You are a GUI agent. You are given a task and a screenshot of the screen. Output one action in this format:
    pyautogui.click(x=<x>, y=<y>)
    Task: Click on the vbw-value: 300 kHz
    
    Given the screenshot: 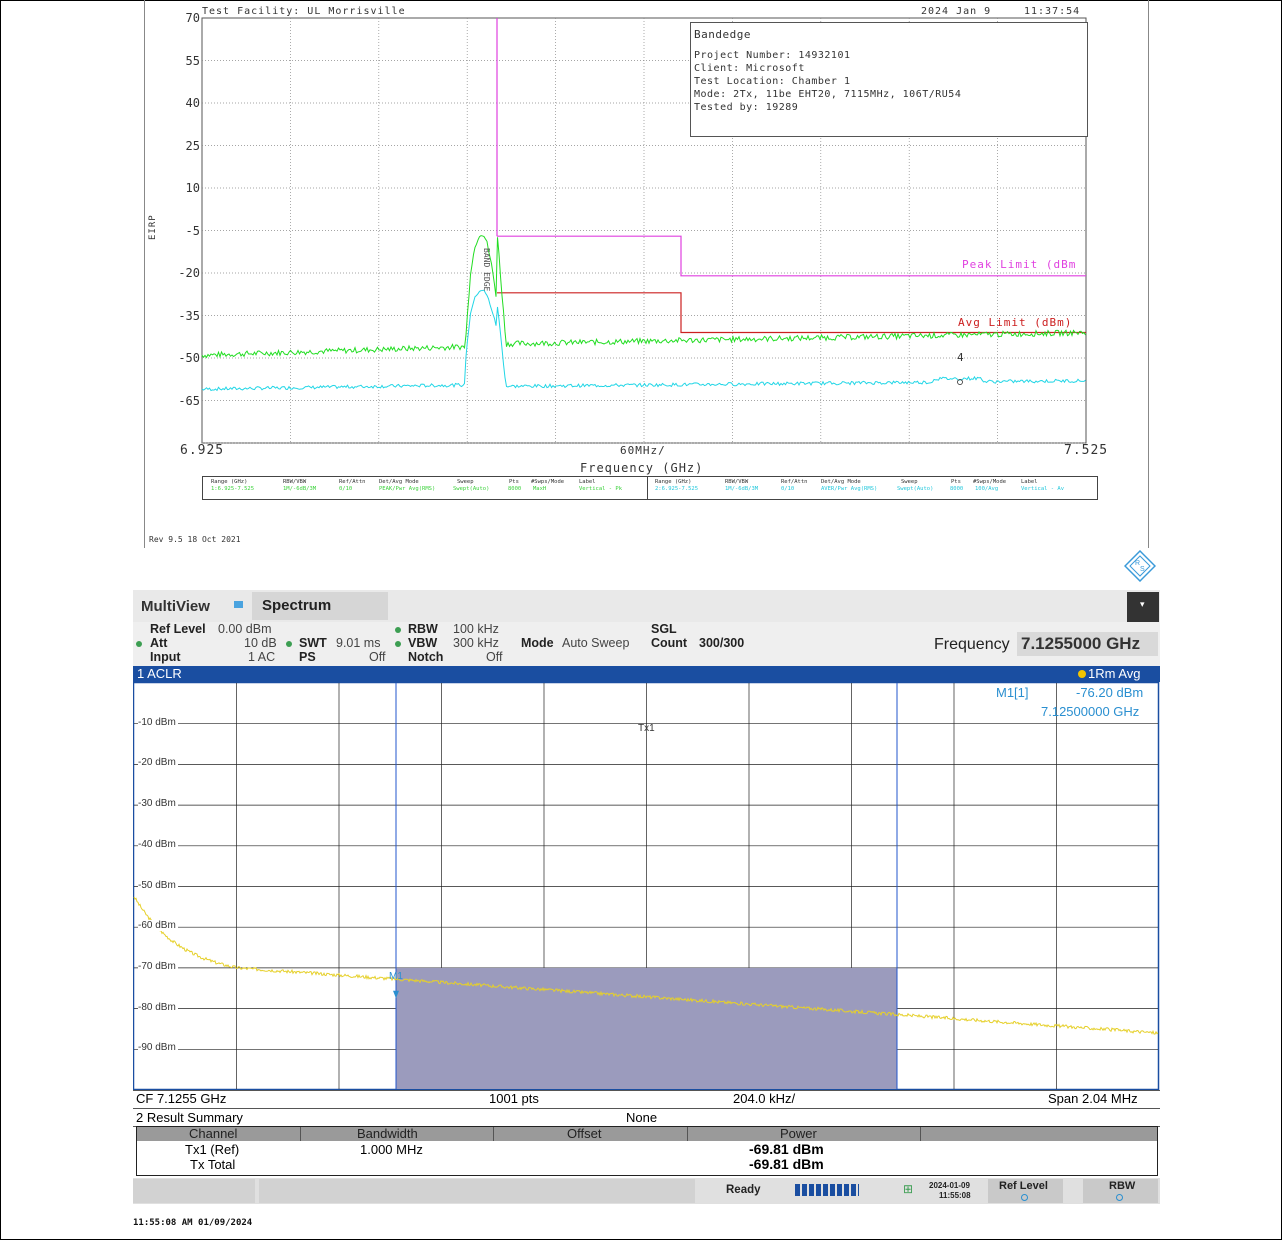 What is the action you would take?
    pyautogui.click(x=476, y=643)
    